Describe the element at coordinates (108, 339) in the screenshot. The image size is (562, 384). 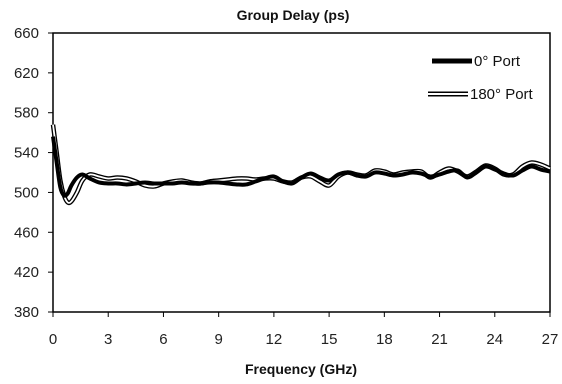
I see `x-tick-label: 3` at that location.